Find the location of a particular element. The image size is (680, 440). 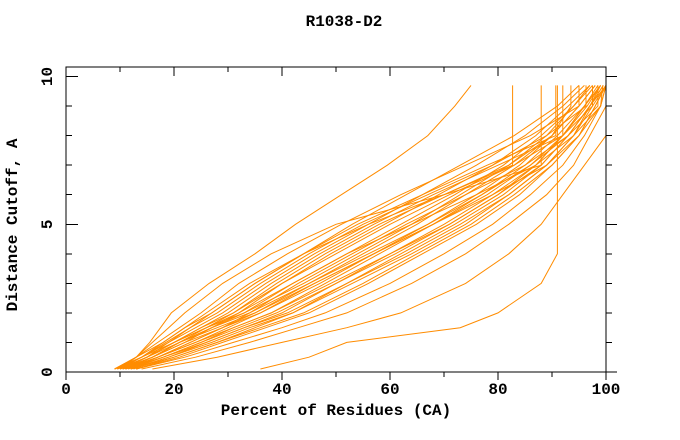

y-tick-label-0: 0 is located at coordinates (48, 372).